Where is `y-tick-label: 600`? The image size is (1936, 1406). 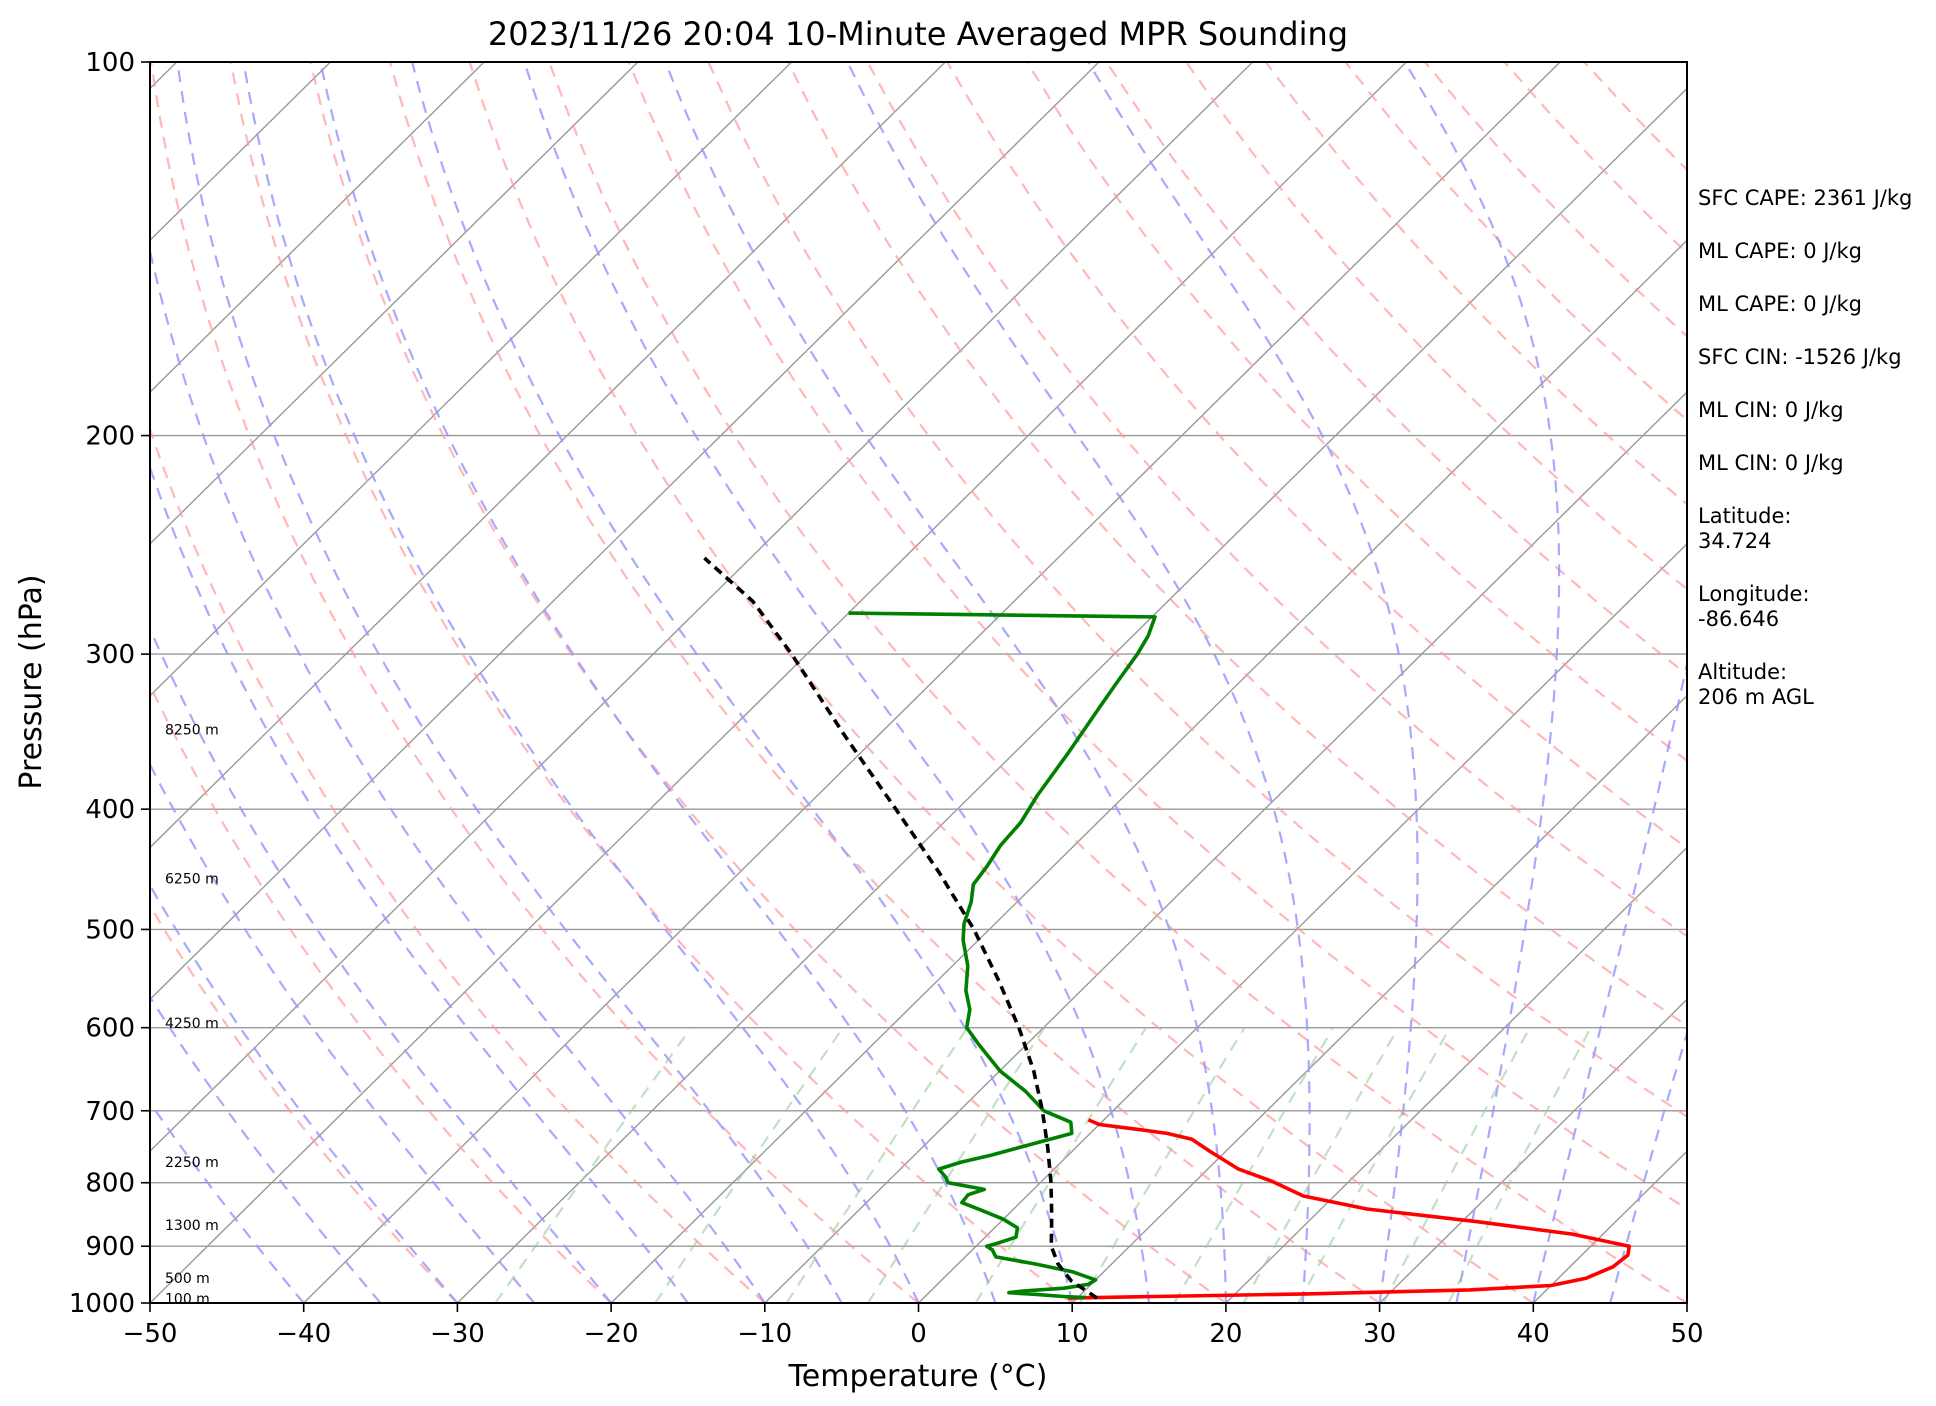
y-tick-label: 600 is located at coordinates (110, 1029).